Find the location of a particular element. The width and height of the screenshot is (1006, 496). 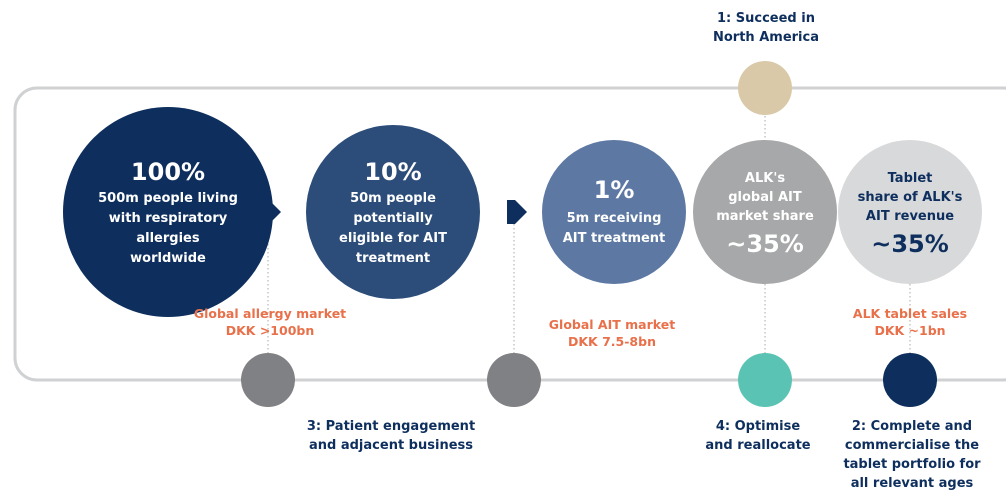

stage-value: 100% is located at coordinates (168, 172).